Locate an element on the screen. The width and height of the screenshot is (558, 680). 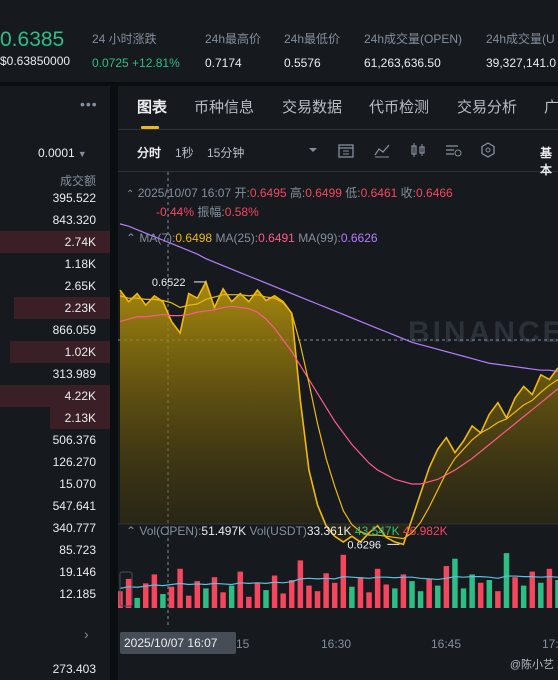
vol-usdt-value: 33.361K is located at coordinates (329, 531).